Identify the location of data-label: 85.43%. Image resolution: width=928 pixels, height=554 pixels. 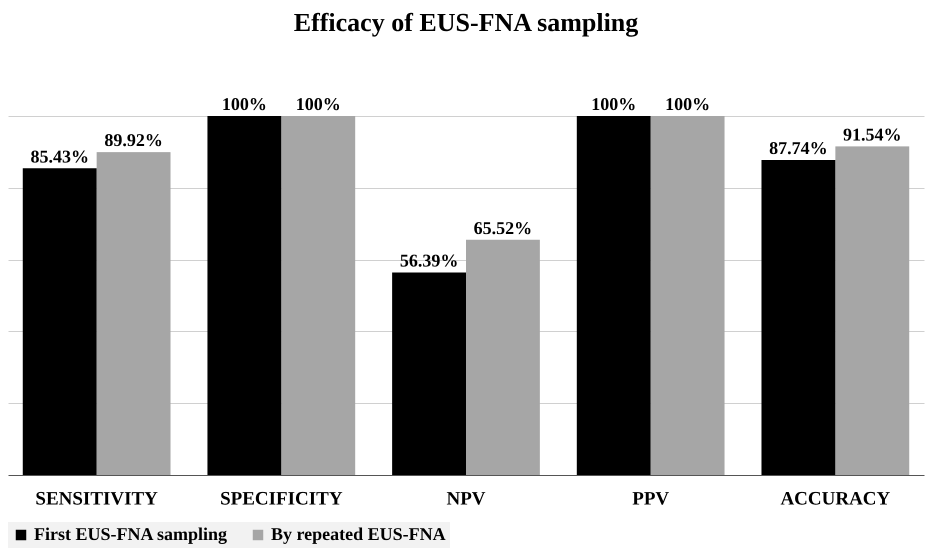
(59, 156).